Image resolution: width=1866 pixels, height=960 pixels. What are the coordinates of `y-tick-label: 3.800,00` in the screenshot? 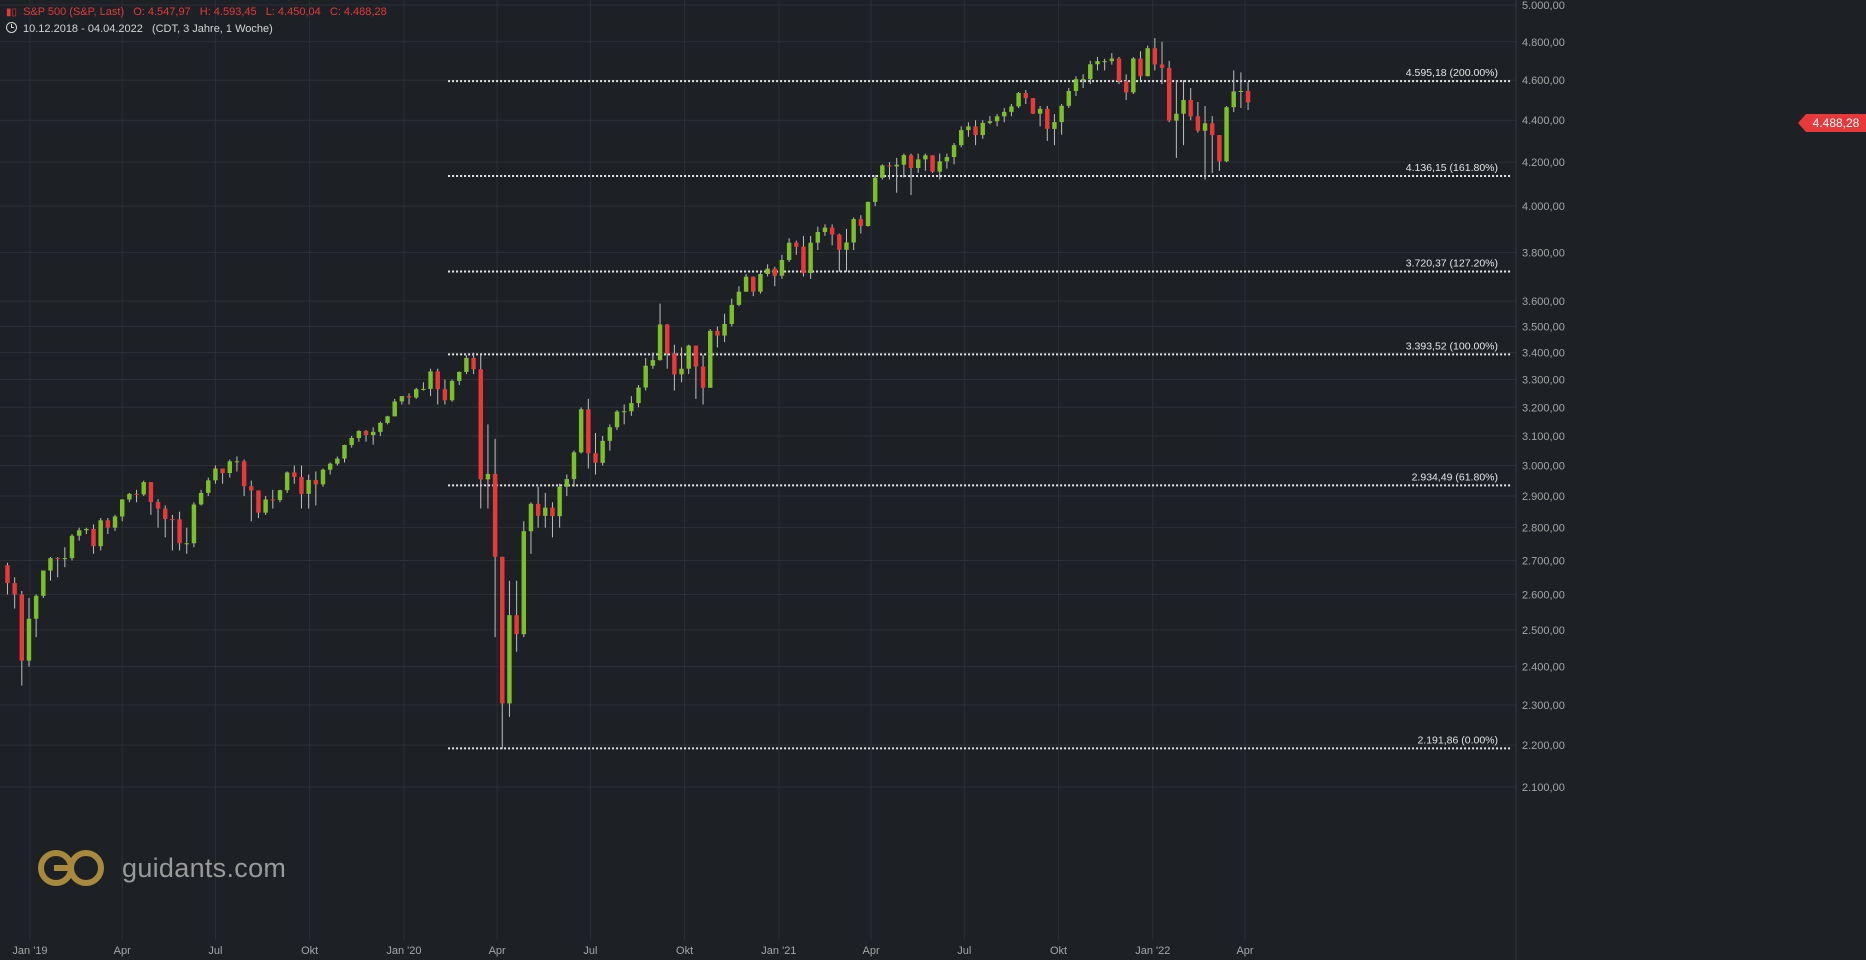 It's located at (1543, 253).